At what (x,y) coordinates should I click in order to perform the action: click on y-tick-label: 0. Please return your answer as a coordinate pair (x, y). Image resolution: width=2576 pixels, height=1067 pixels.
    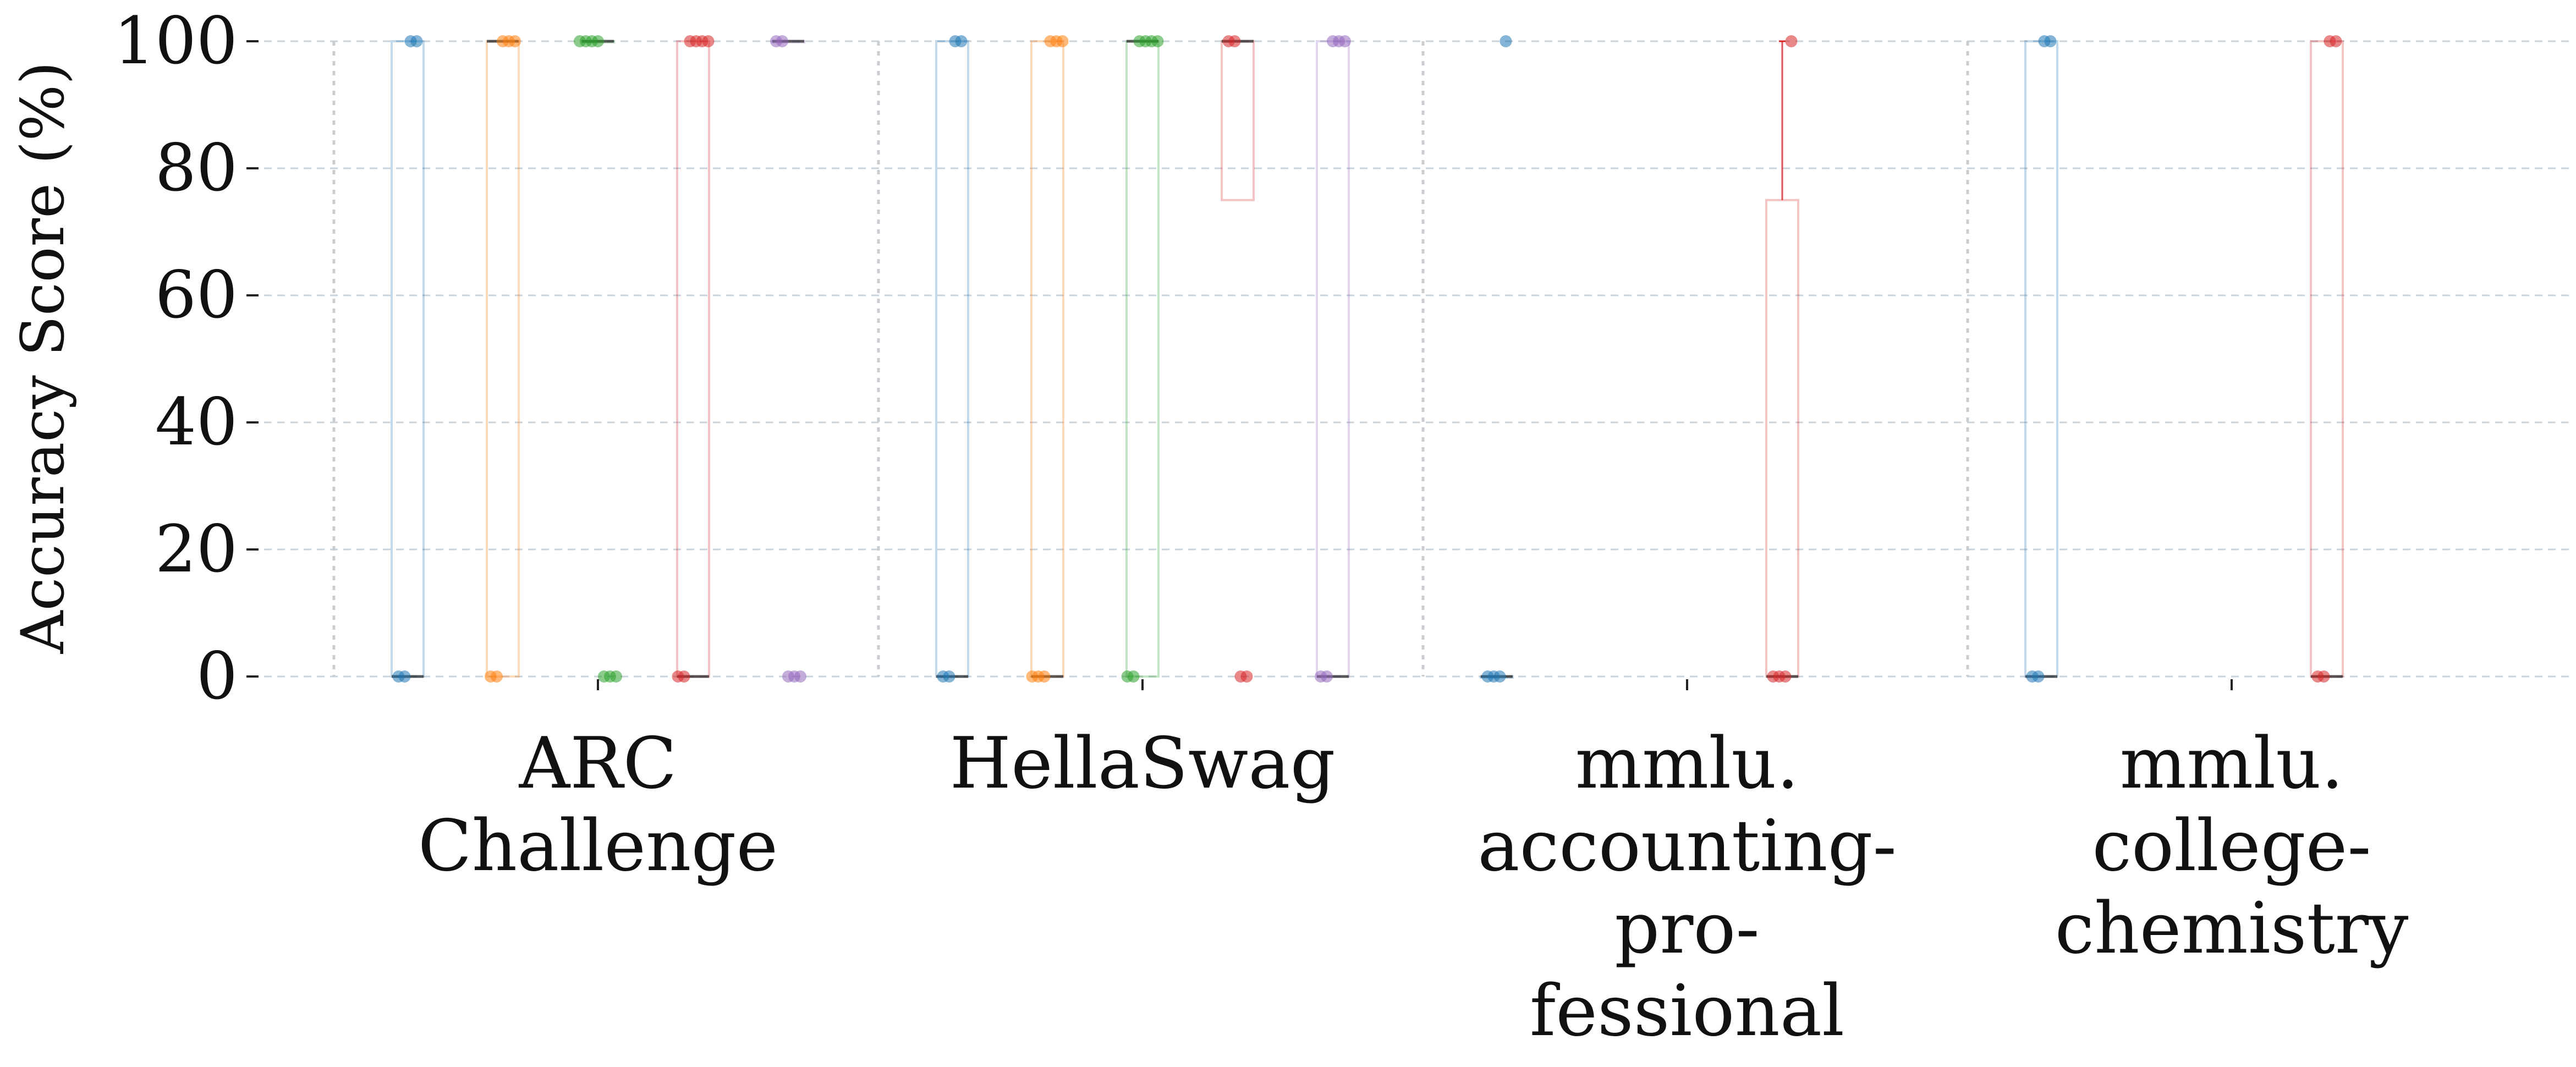
    Looking at the image, I should click on (217, 676).